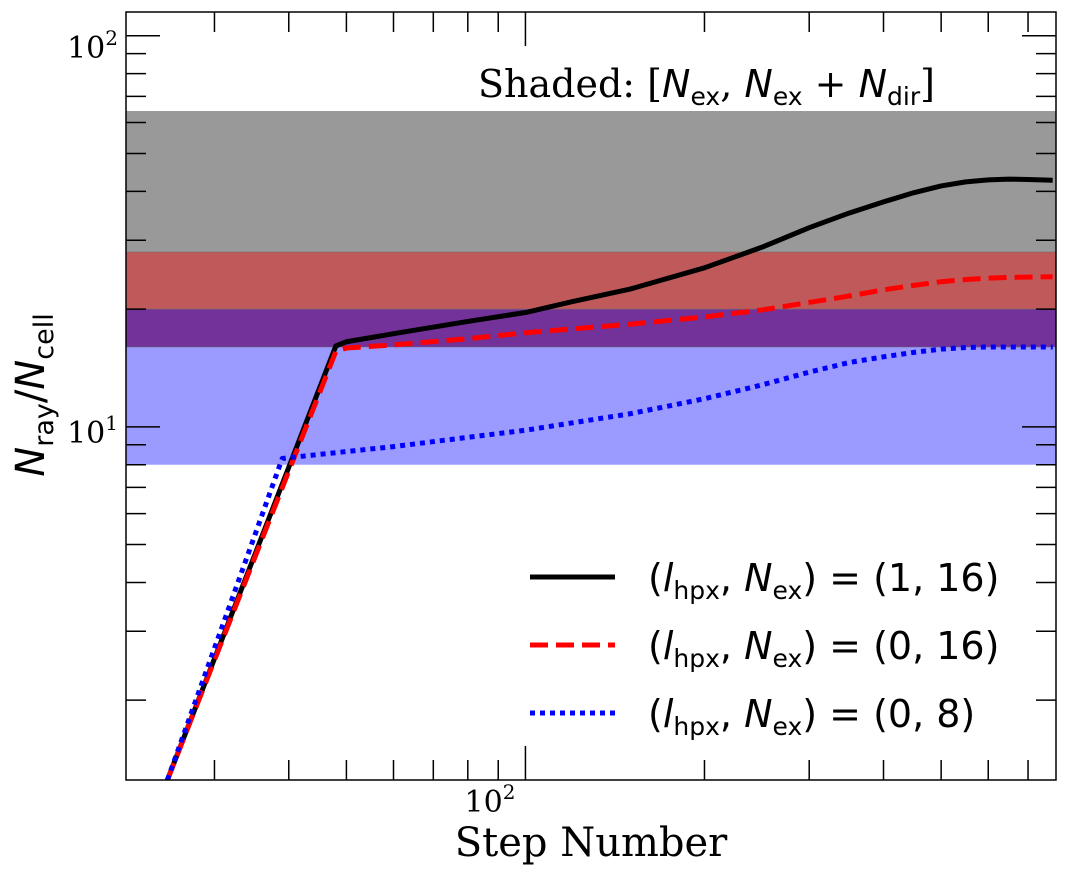 This screenshot has height=875, width=1066. What do you see at coordinates (823, 580) in the screenshot?
I see `legend-label-1-16: (lhpx, Nex) = (1, 16)` at bounding box center [823, 580].